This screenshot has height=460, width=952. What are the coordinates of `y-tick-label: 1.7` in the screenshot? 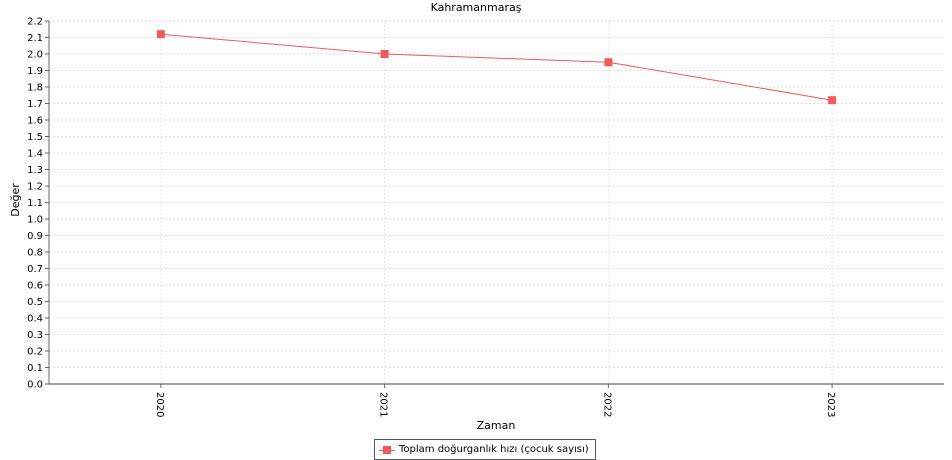 It's located at (35, 104).